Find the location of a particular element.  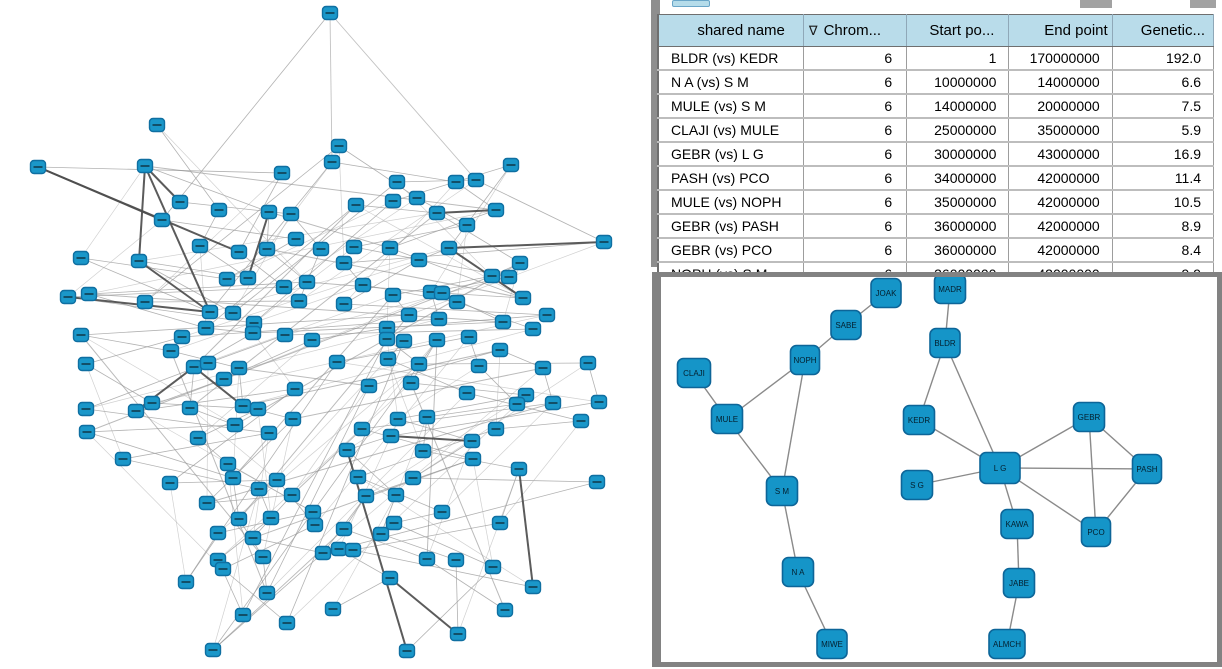

table-cell: 11.4 is located at coordinates (1163, 178).